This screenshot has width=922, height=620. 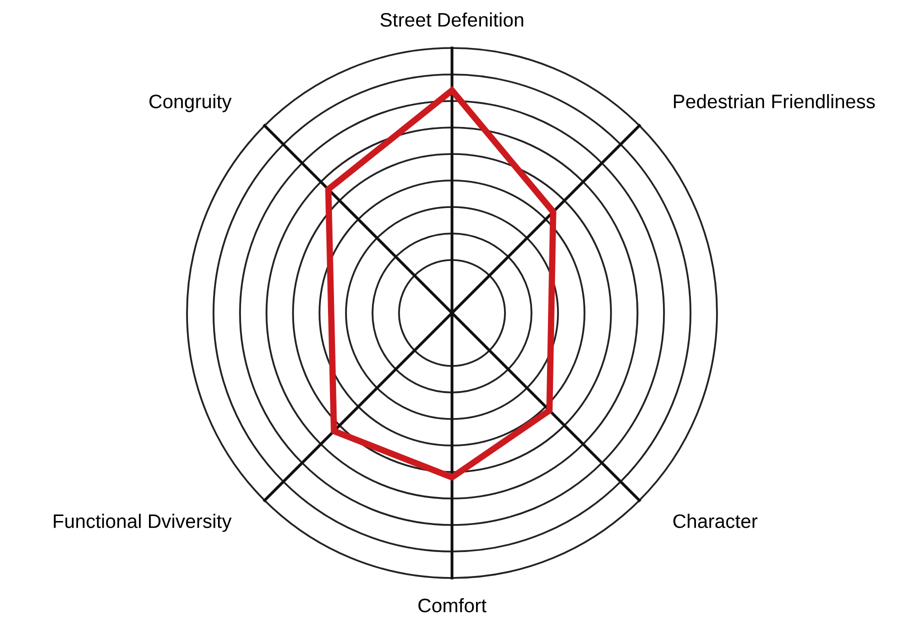 What do you see at coordinates (452, 19) in the screenshot?
I see `spoke-label: Street Defenition` at bounding box center [452, 19].